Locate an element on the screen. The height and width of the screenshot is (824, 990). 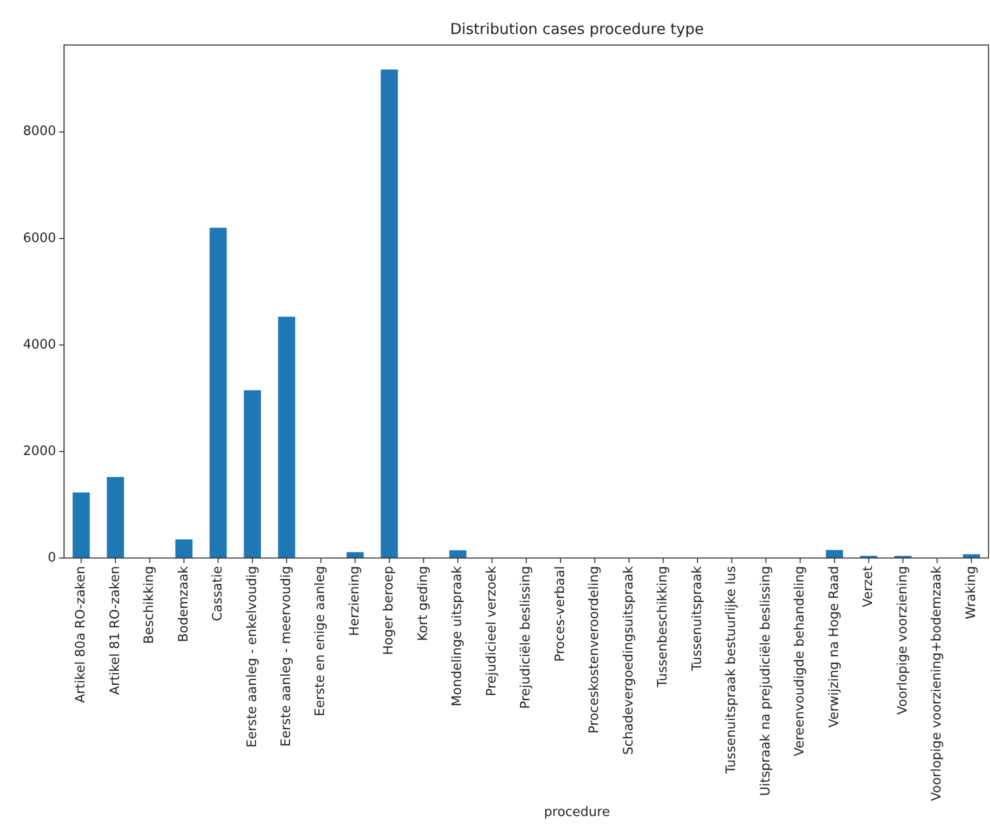
x-tick-label: Prejudiciële beslissing is located at coordinates (526, 637).